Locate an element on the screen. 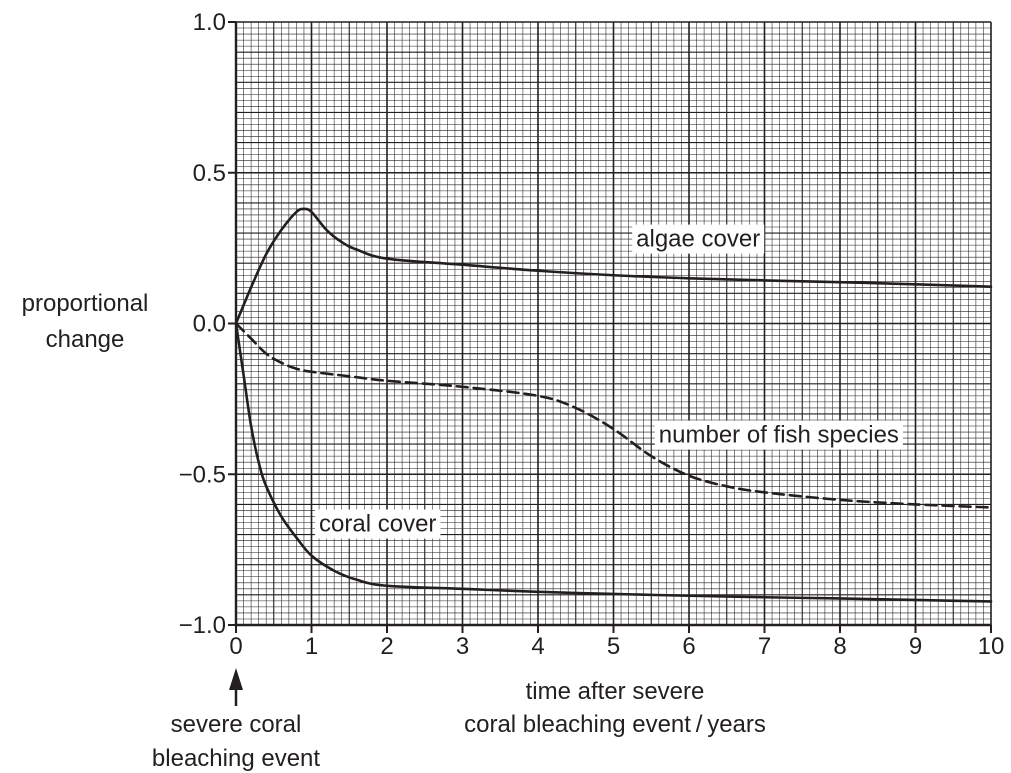 This screenshot has height=773, width=1011. series-label-algae-cover: algae cover is located at coordinates (698, 239).